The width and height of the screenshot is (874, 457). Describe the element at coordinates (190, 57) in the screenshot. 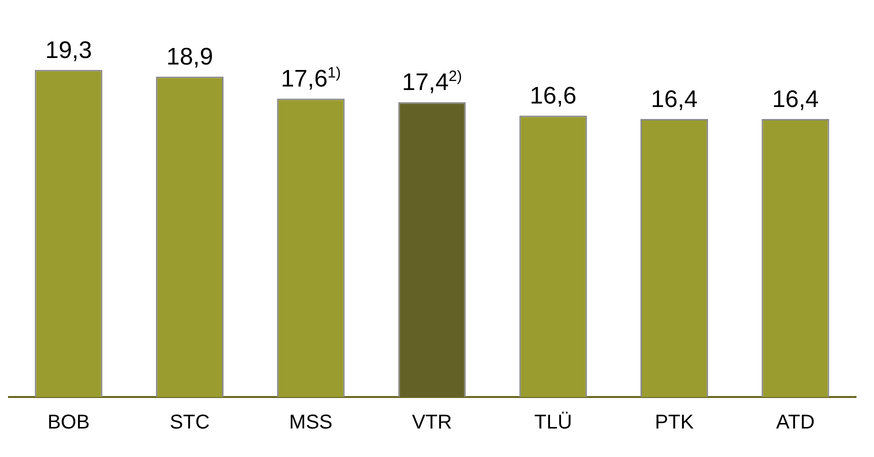

I see `data-label: 18,9` at that location.